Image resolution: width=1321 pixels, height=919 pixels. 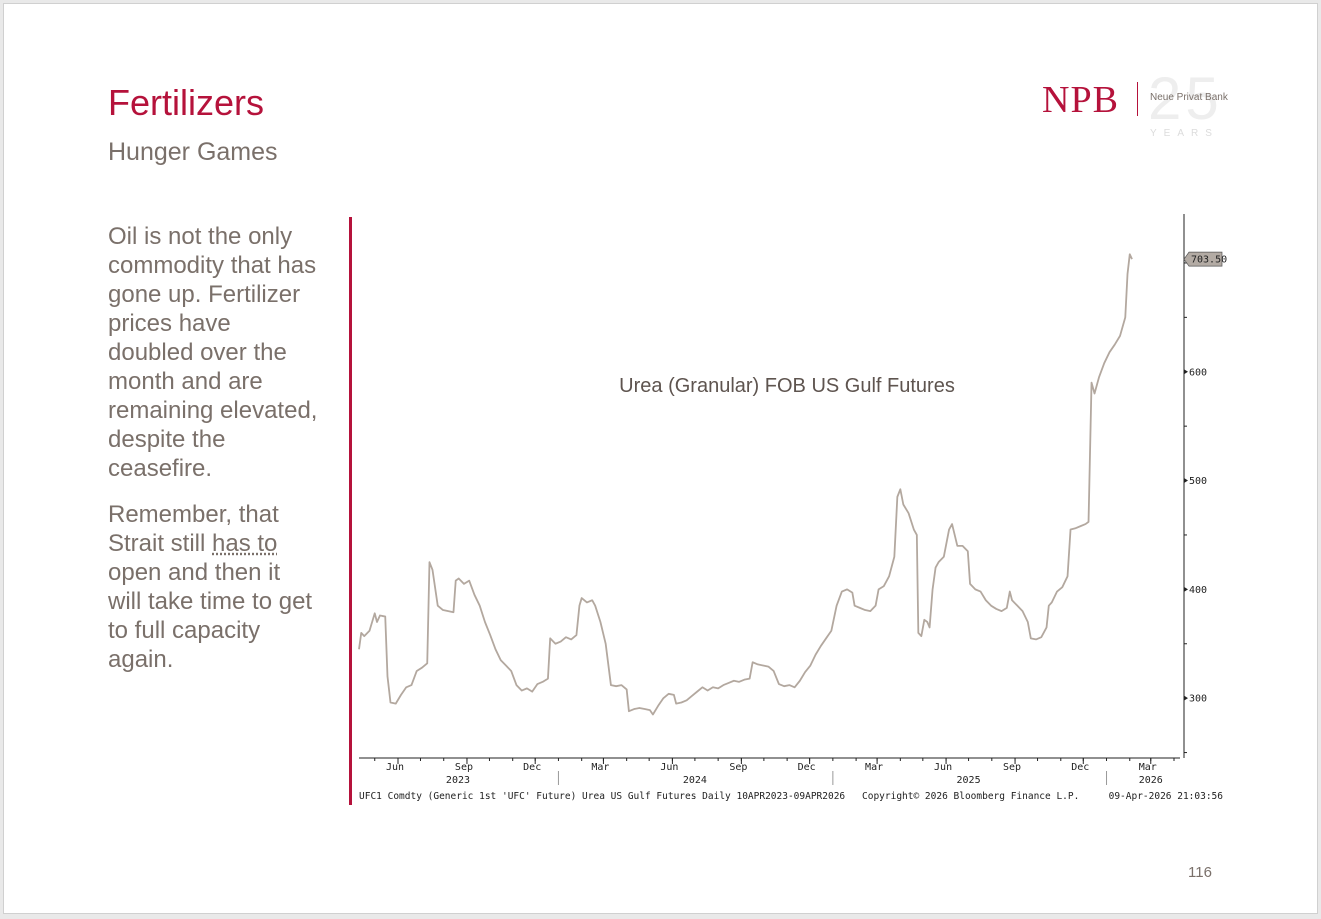 I want to click on y-tick-label: 300, so click(x=1198, y=699).